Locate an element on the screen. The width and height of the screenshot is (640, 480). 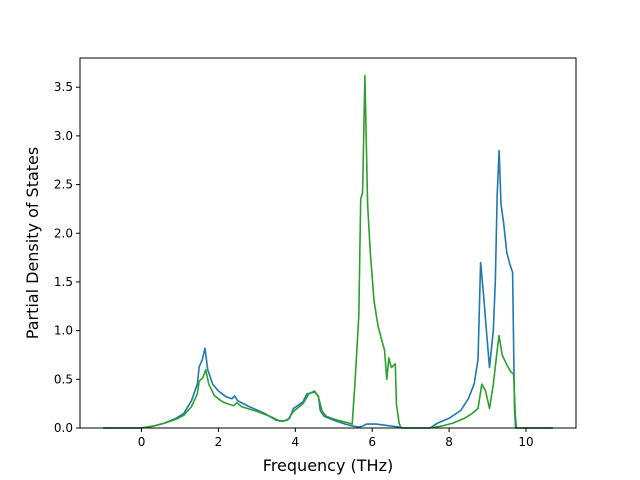
x-tick-label: 4 is located at coordinates (295, 442).